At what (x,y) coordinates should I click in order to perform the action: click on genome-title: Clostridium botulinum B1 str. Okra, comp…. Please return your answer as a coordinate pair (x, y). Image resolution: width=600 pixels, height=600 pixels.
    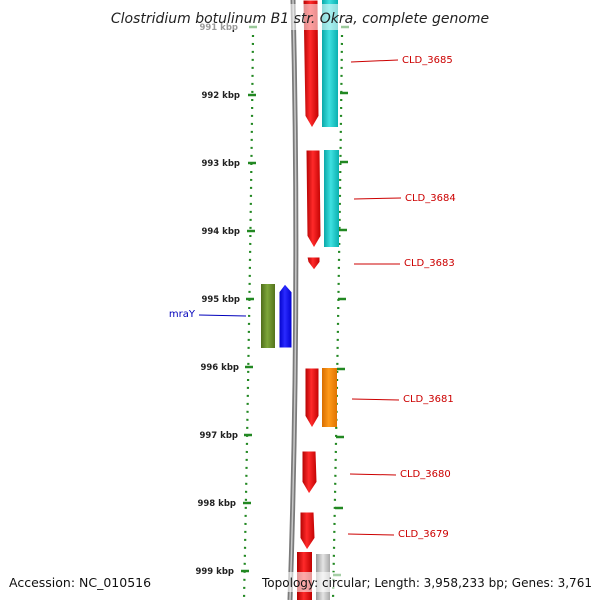
    Looking at the image, I should click on (300, 19).